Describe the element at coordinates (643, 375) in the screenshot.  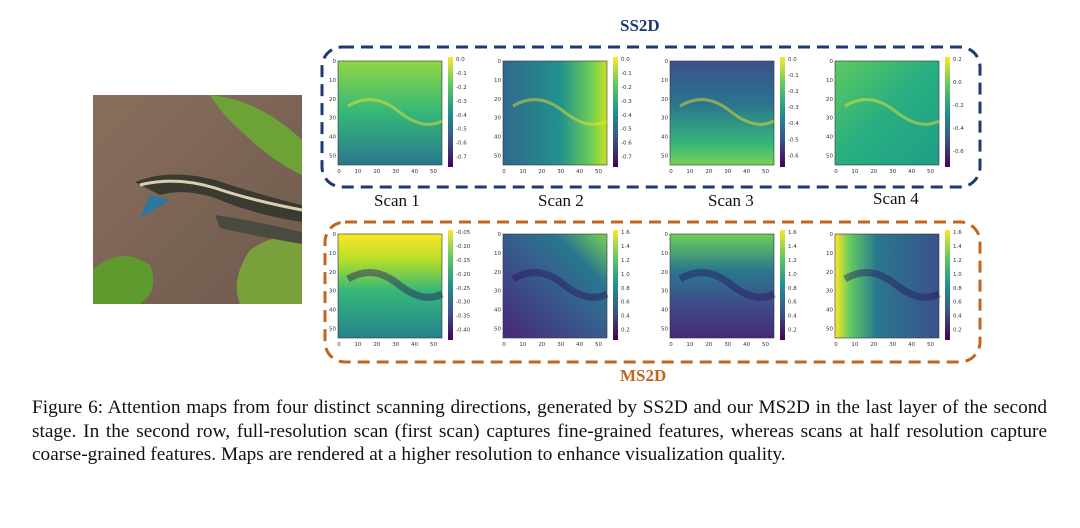
I see `ms2d-title: MS2D` at that location.